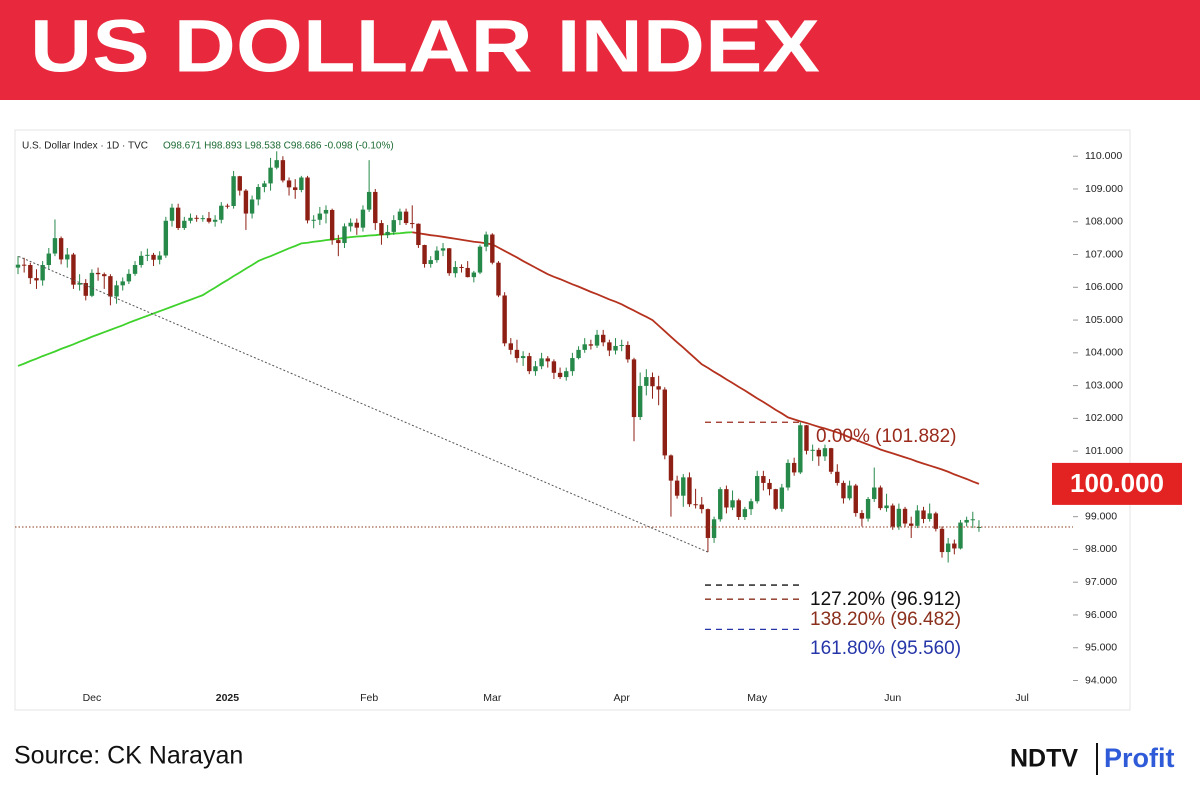  I want to click on y-tick-label: 102.000, so click(1104, 418).